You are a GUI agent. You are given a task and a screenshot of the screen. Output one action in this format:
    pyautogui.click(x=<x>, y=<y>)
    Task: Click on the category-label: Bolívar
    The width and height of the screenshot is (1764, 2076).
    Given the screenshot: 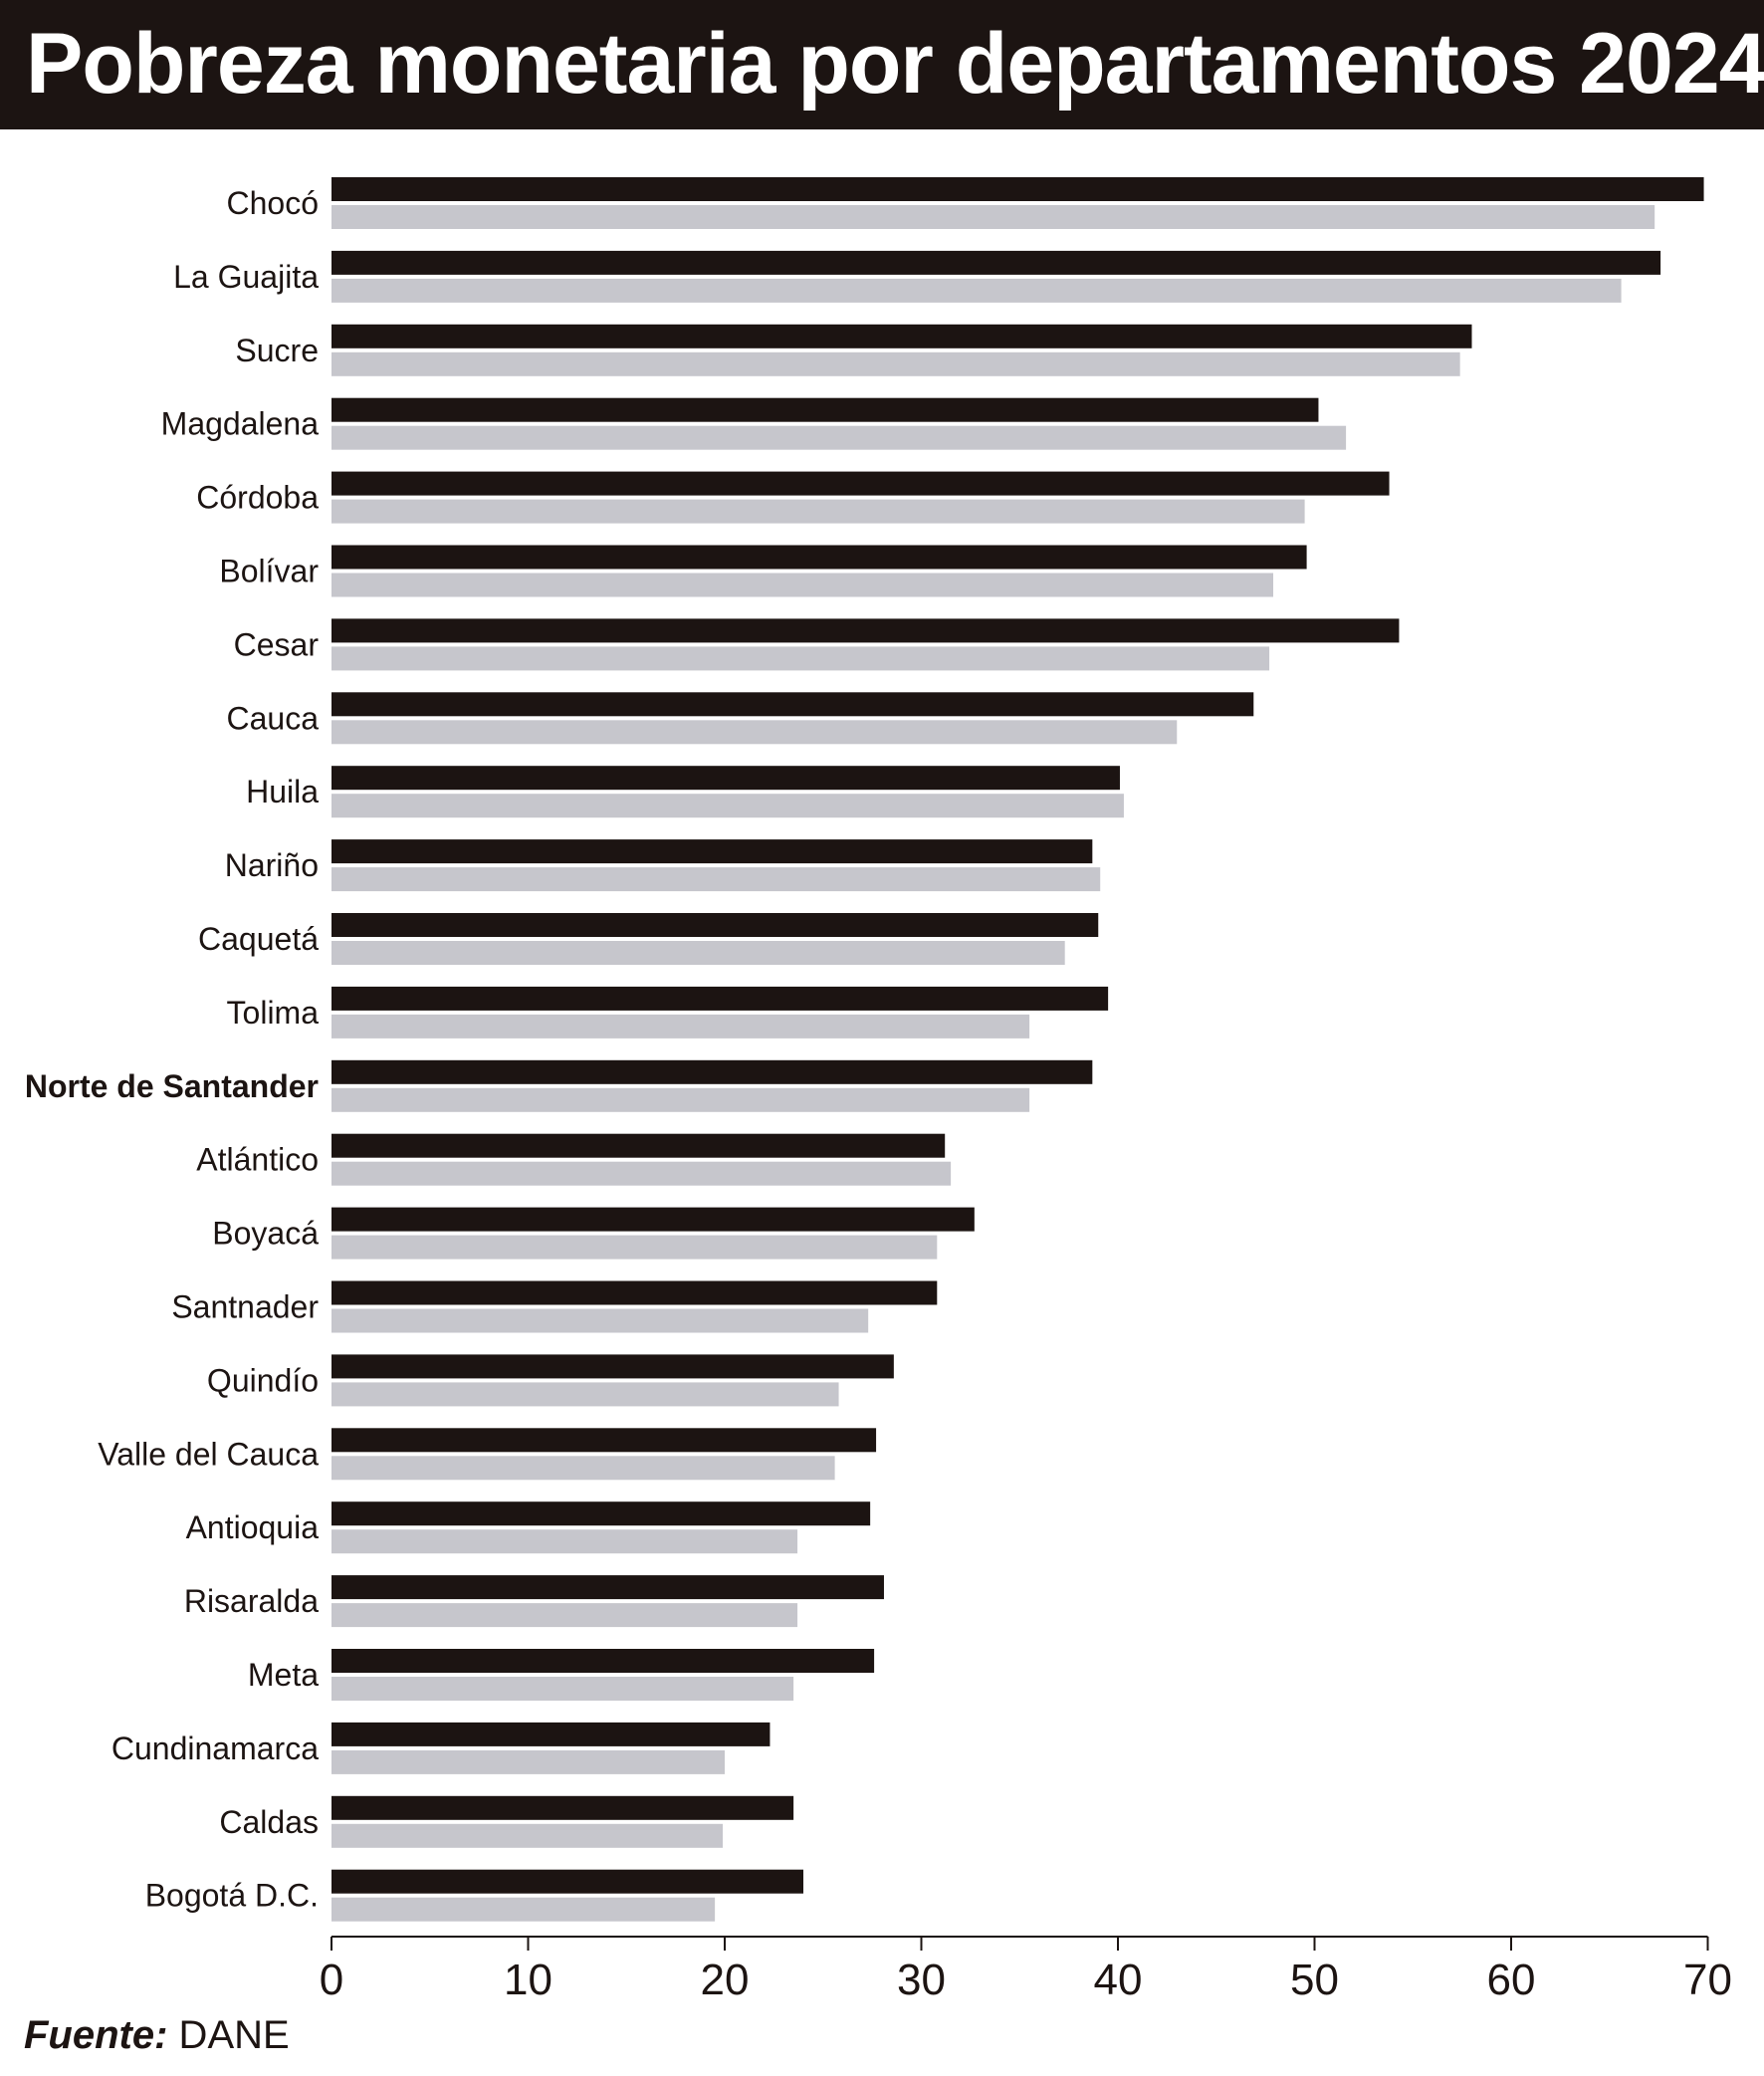 What is the action you would take?
    pyautogui.click(x=269, y=572)
    